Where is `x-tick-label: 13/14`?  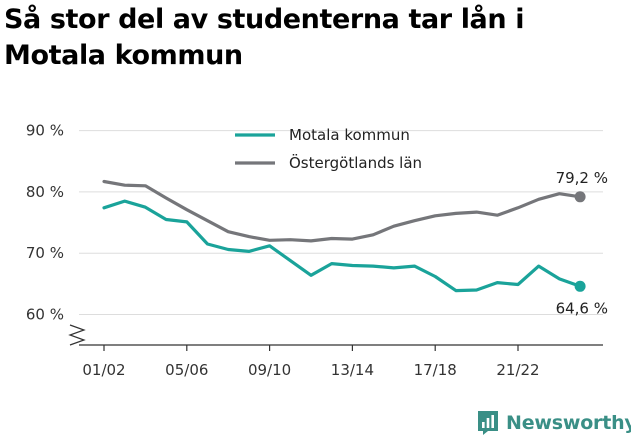
x-tick-label: 13/14 is located at coordinates (352, 370).